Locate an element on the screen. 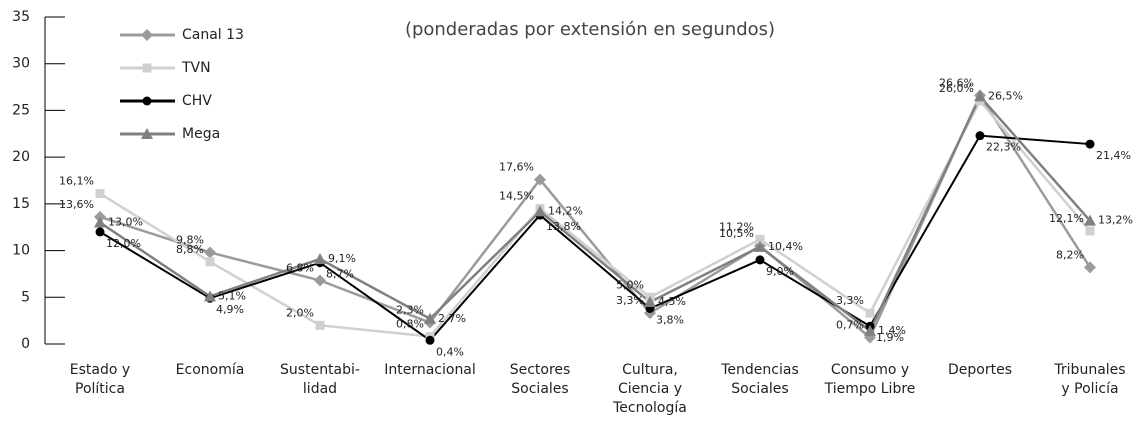  data-label: 17,6% is located at coordinates (516, 167).